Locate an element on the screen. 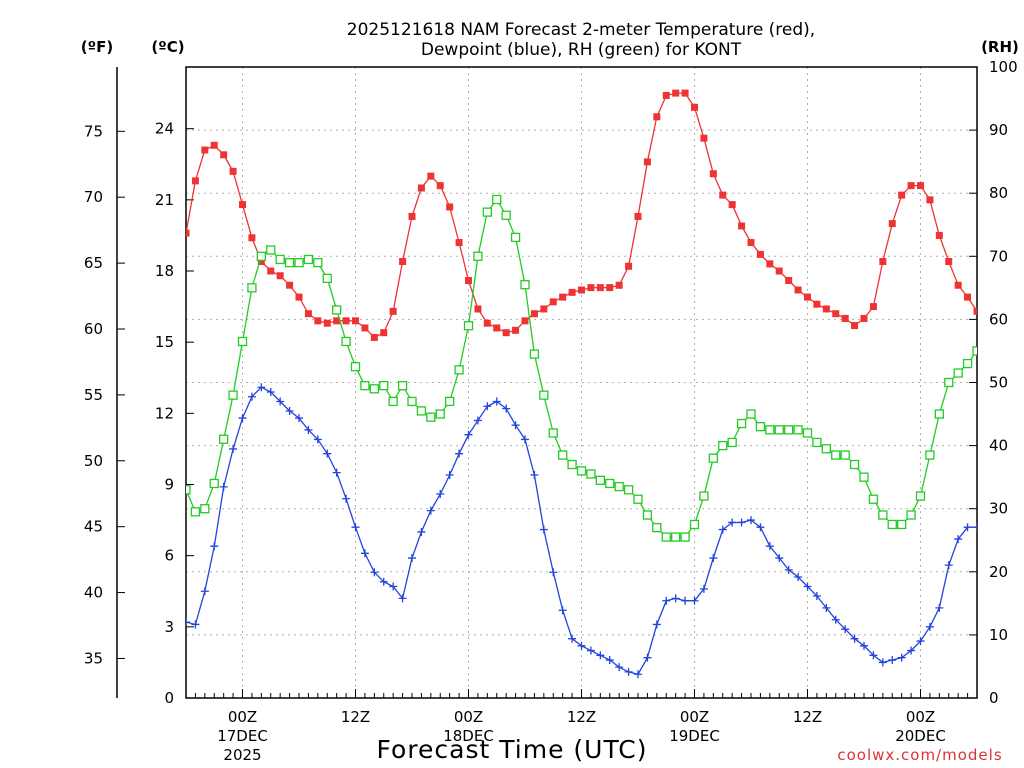 The width and height of the screenshot is (1024, 768). rh-unit-label: (RH) is located at coordinates (1000, 47).